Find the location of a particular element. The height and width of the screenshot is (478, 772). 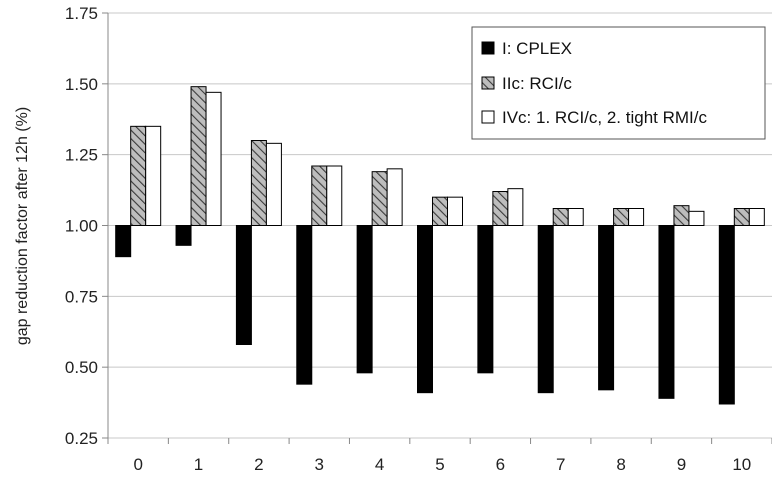

x-tick-label: 0 is located at coordinates (137, 464).